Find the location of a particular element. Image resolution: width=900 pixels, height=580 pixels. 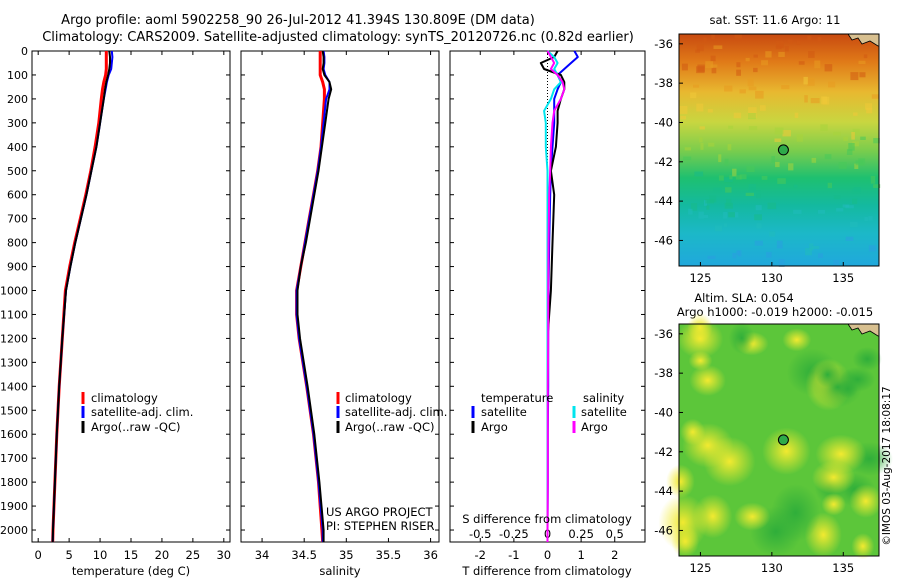

legend-argo: Argo(..raw -QC) is located at coordinates (390, 427).